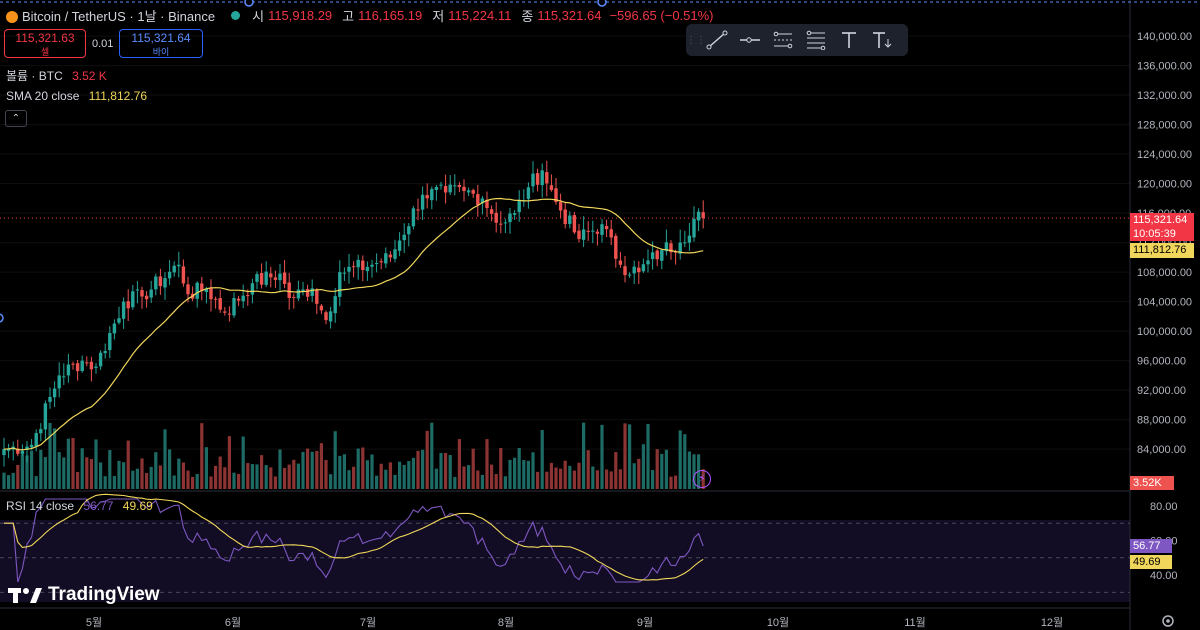 The image size is (1200, 630). Describe the element at coordinates (1164, 155) in the screenshot. I see `price-tick-label: 124,000.00` at that location.